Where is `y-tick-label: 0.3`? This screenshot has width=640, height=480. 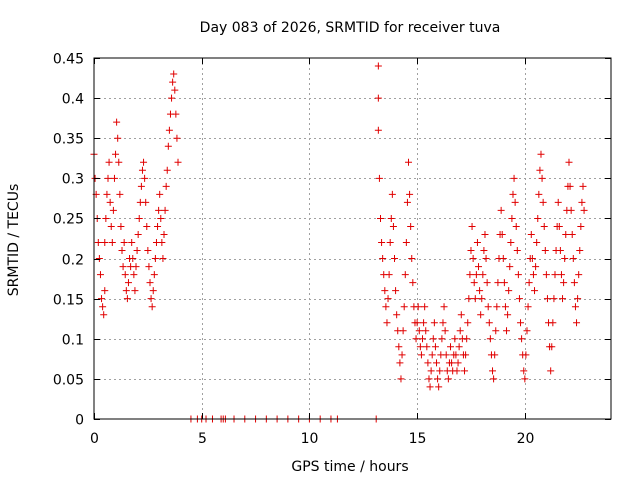
y-tick-label: 0.3 is located at coordinates (73, 180).